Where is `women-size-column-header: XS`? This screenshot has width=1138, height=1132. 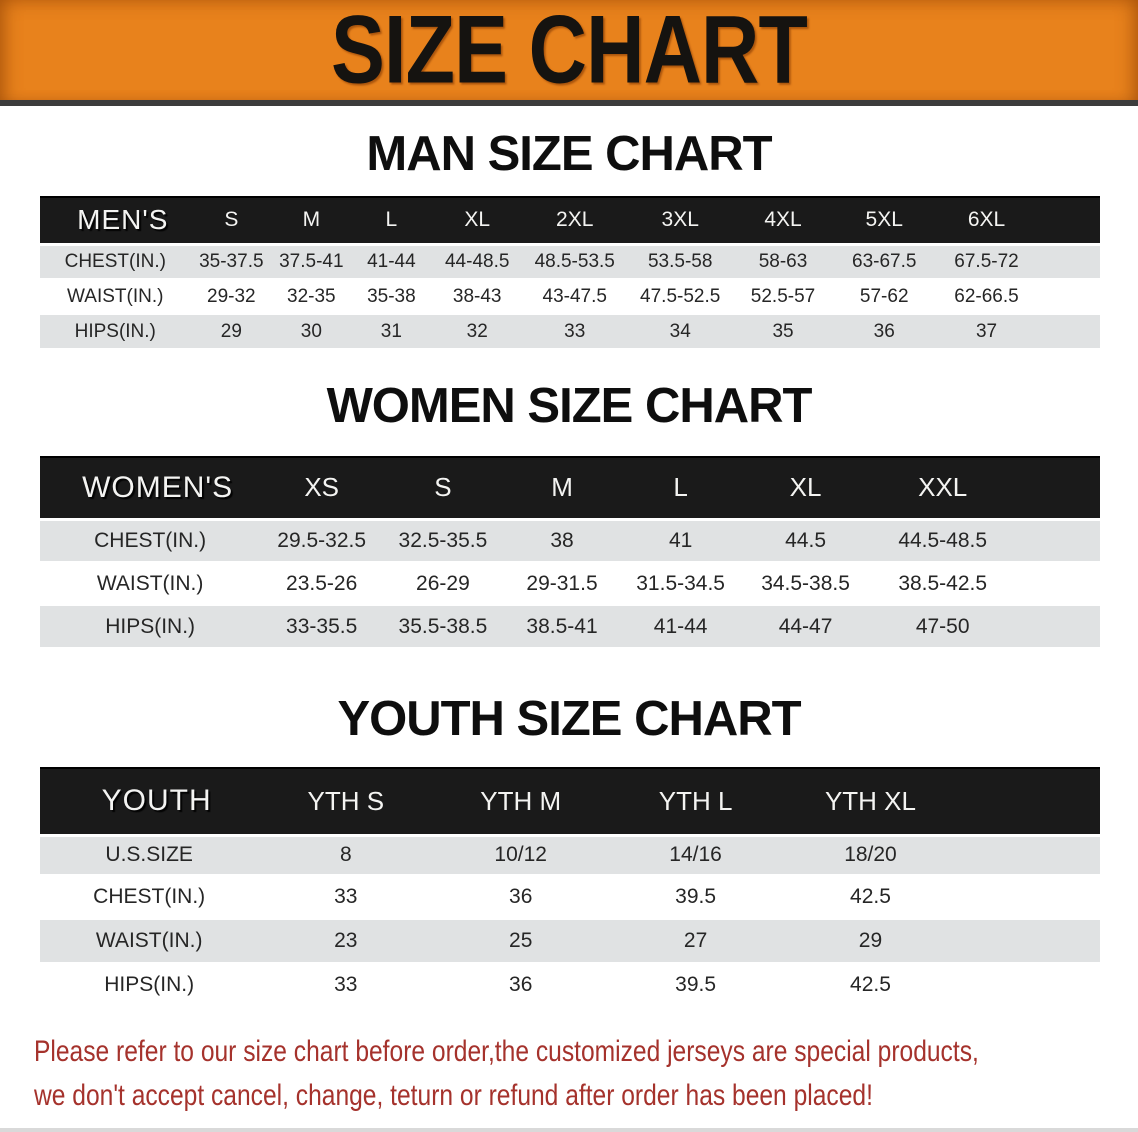 women-size-column-header: XS is located at coordinates (322, 488).